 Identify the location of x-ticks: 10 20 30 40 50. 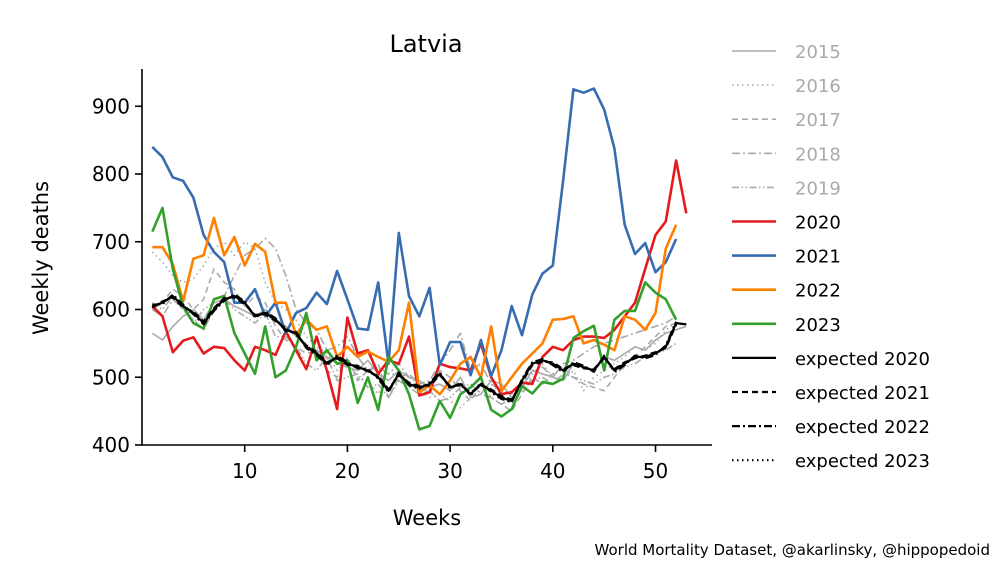
(450, 464).